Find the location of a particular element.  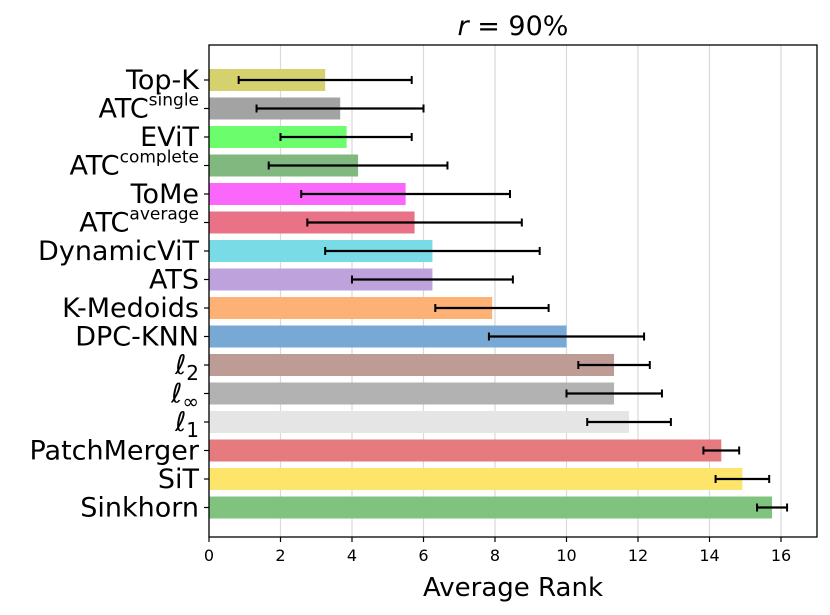

category-label: PatchMerger is located at coordinates (114, 451).